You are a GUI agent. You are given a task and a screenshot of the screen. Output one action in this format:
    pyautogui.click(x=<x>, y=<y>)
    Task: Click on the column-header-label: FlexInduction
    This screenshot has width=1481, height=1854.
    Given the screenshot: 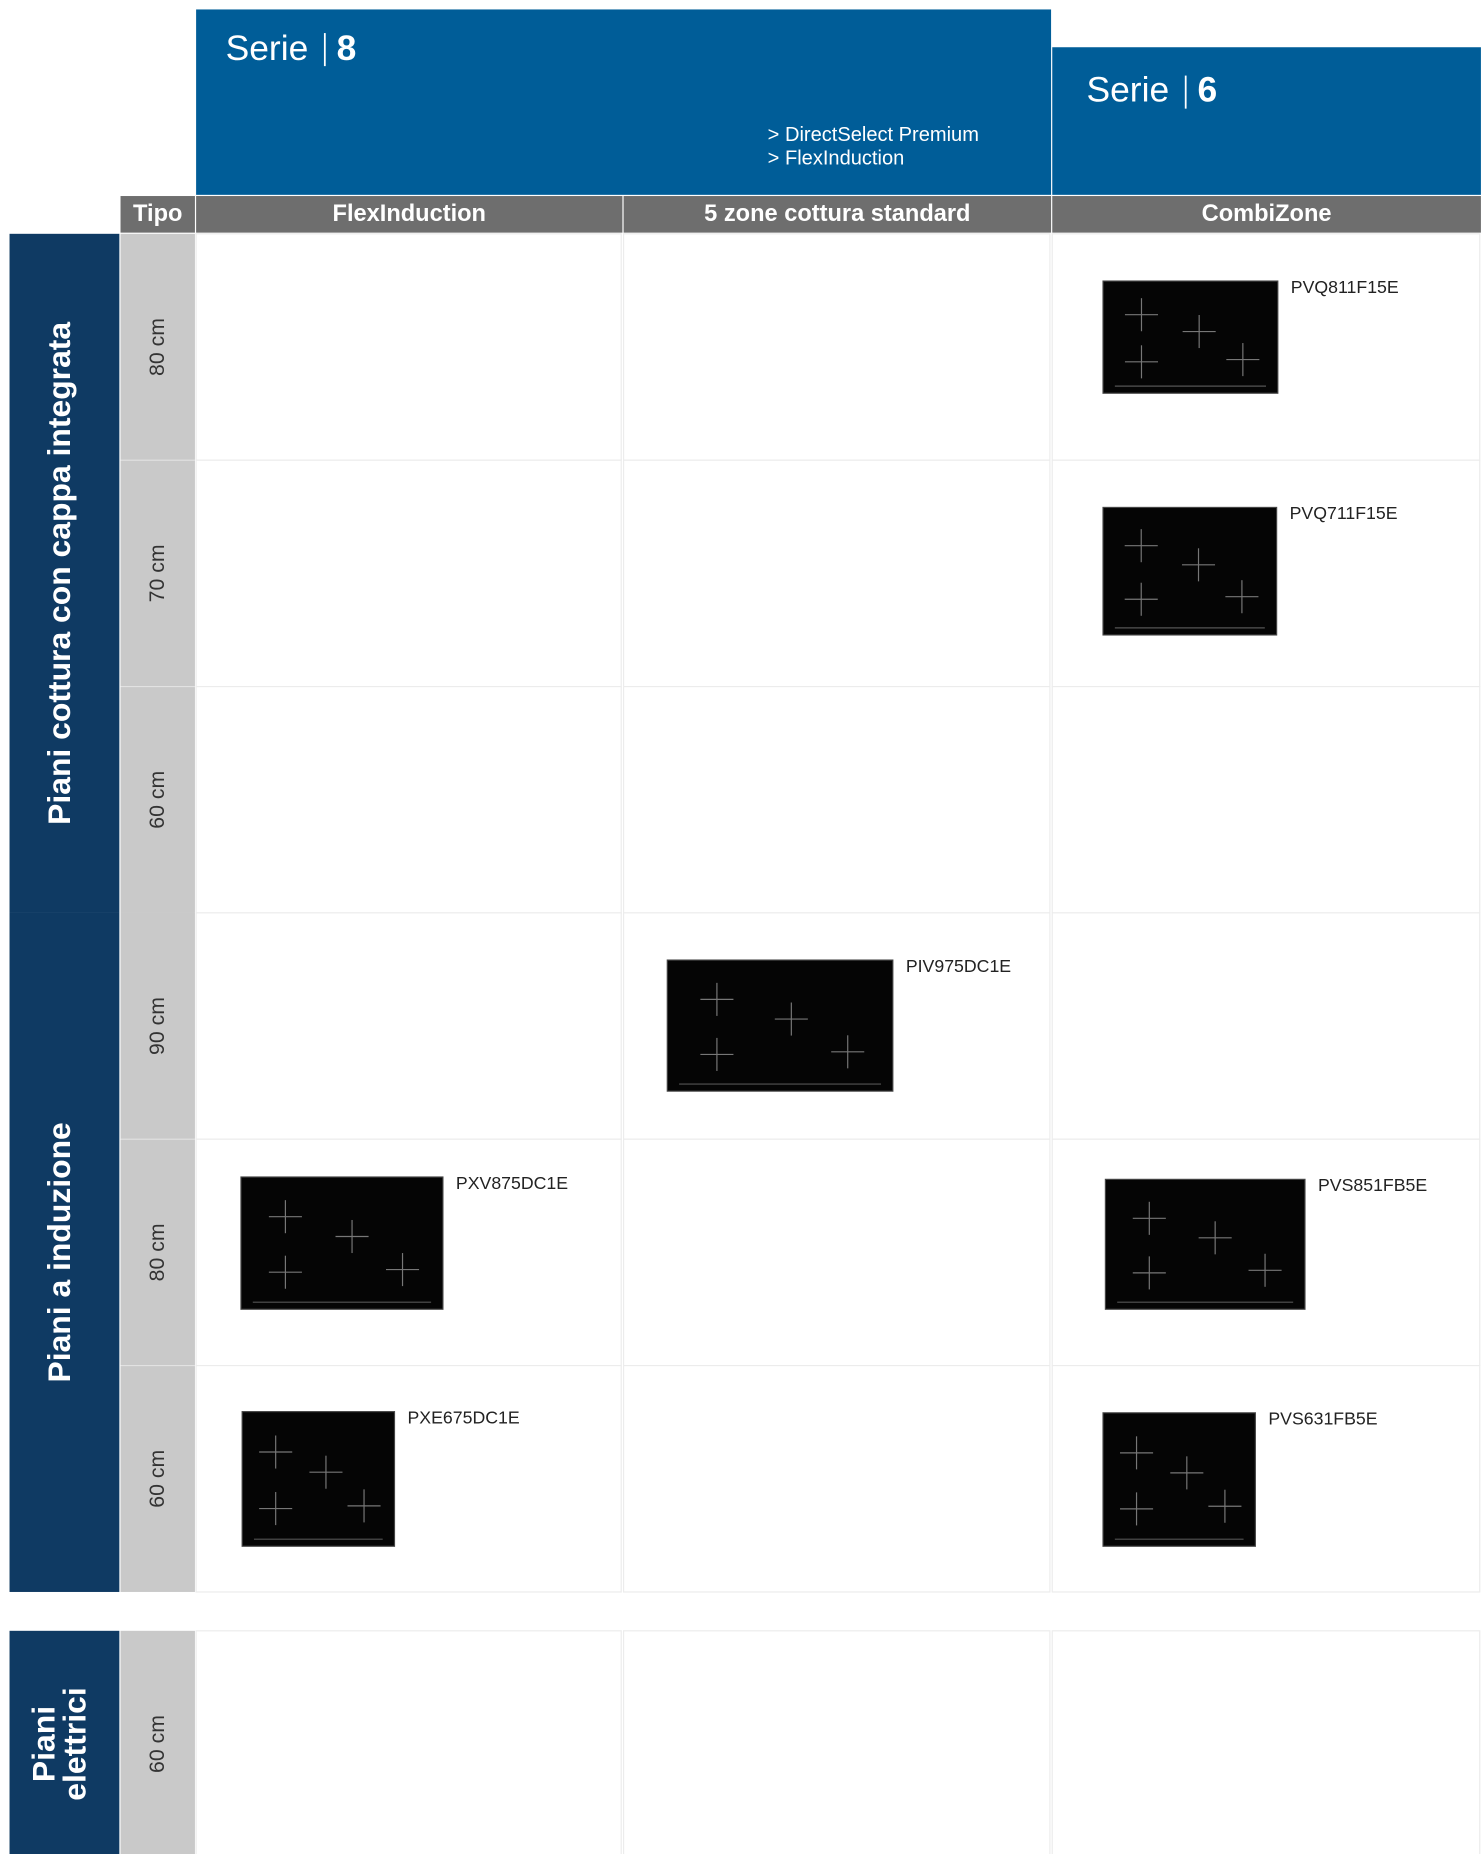 What is the action you would take?
    pyautogui.click(x=409, y=214)
    